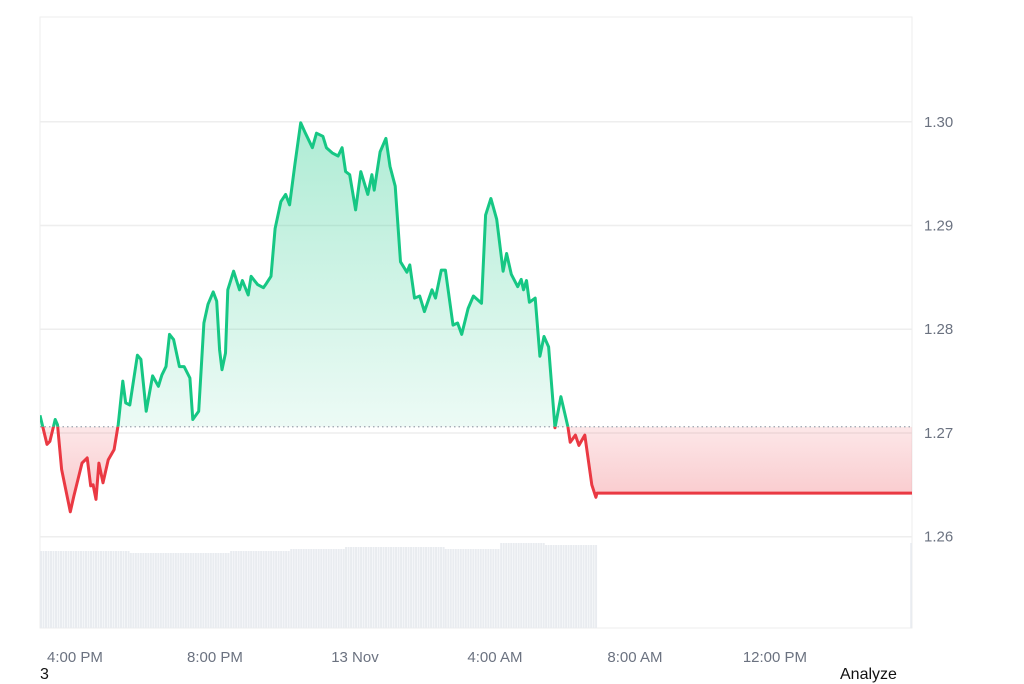  What do you see at coordinates (938, 330) in the screenshot?
I see `y-axis: 1.261.271.281.291.30` at bounding box center [938, 330].